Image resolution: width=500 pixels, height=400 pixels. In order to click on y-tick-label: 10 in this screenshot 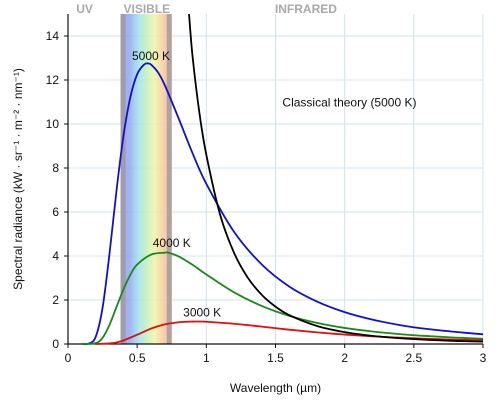, I will do `click(53, 124)`.